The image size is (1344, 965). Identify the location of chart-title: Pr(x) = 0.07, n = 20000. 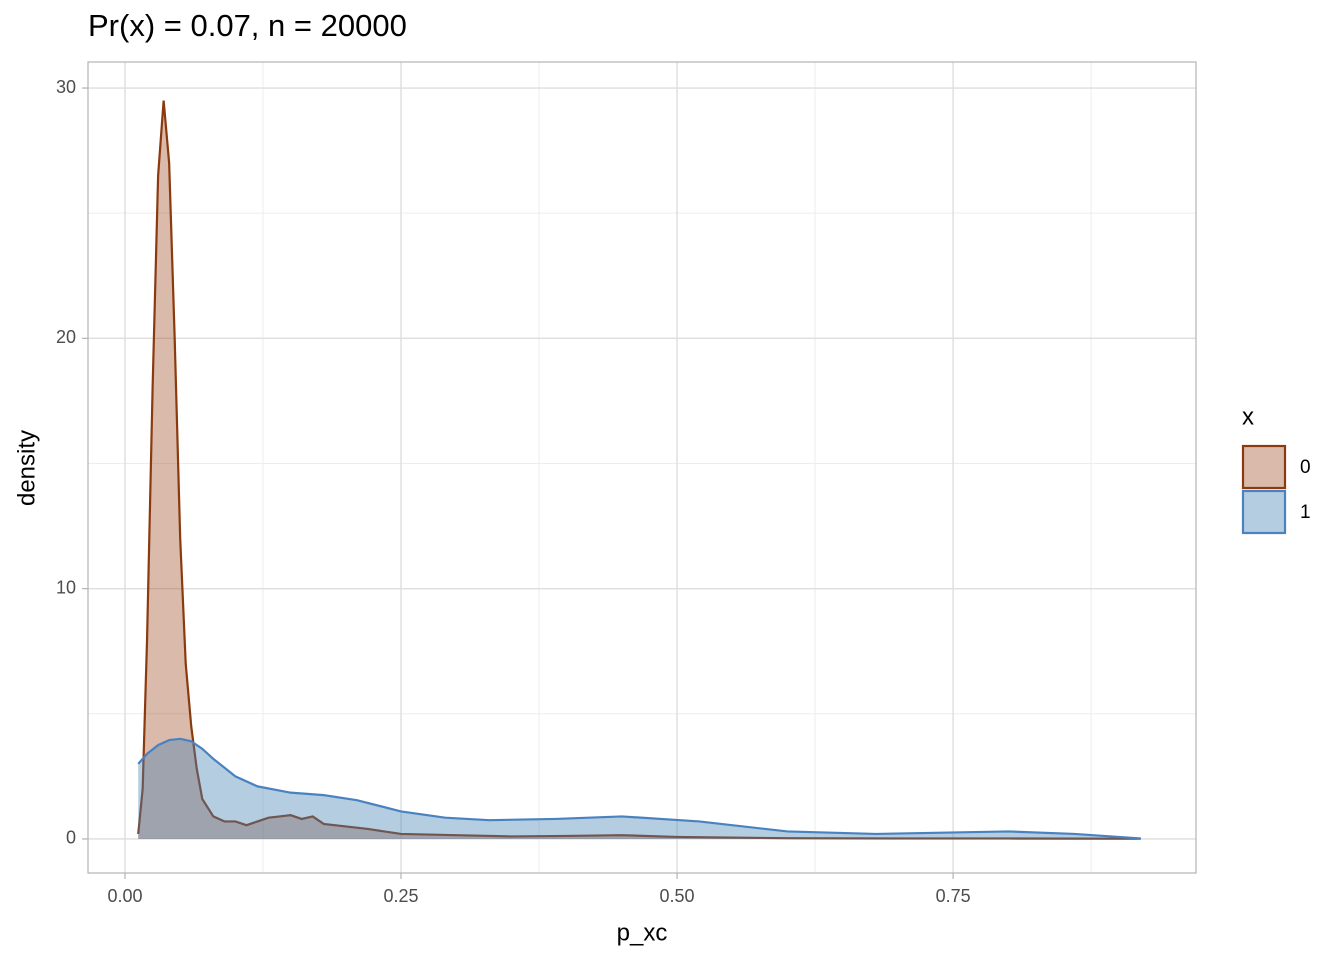
(247, 25).